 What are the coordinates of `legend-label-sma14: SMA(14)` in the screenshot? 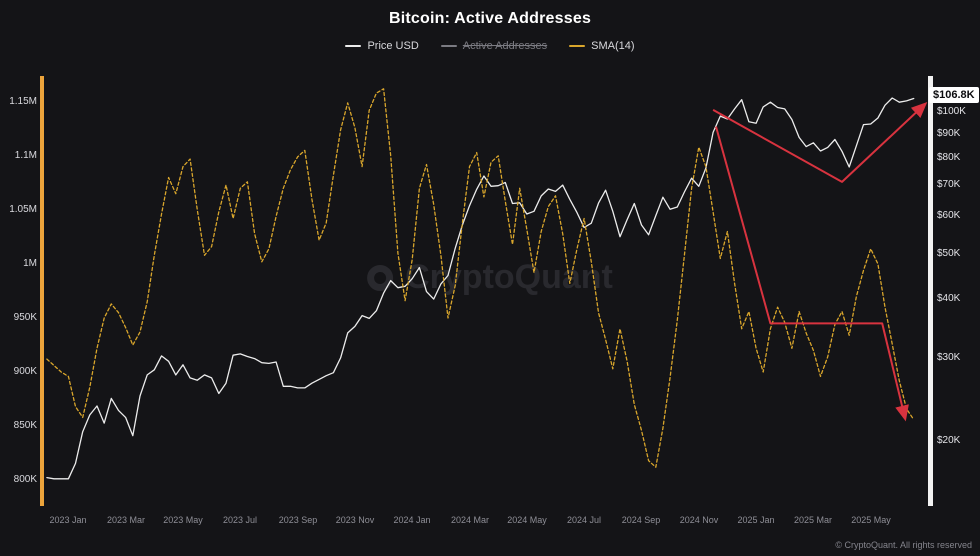 It's located at (613, 46).